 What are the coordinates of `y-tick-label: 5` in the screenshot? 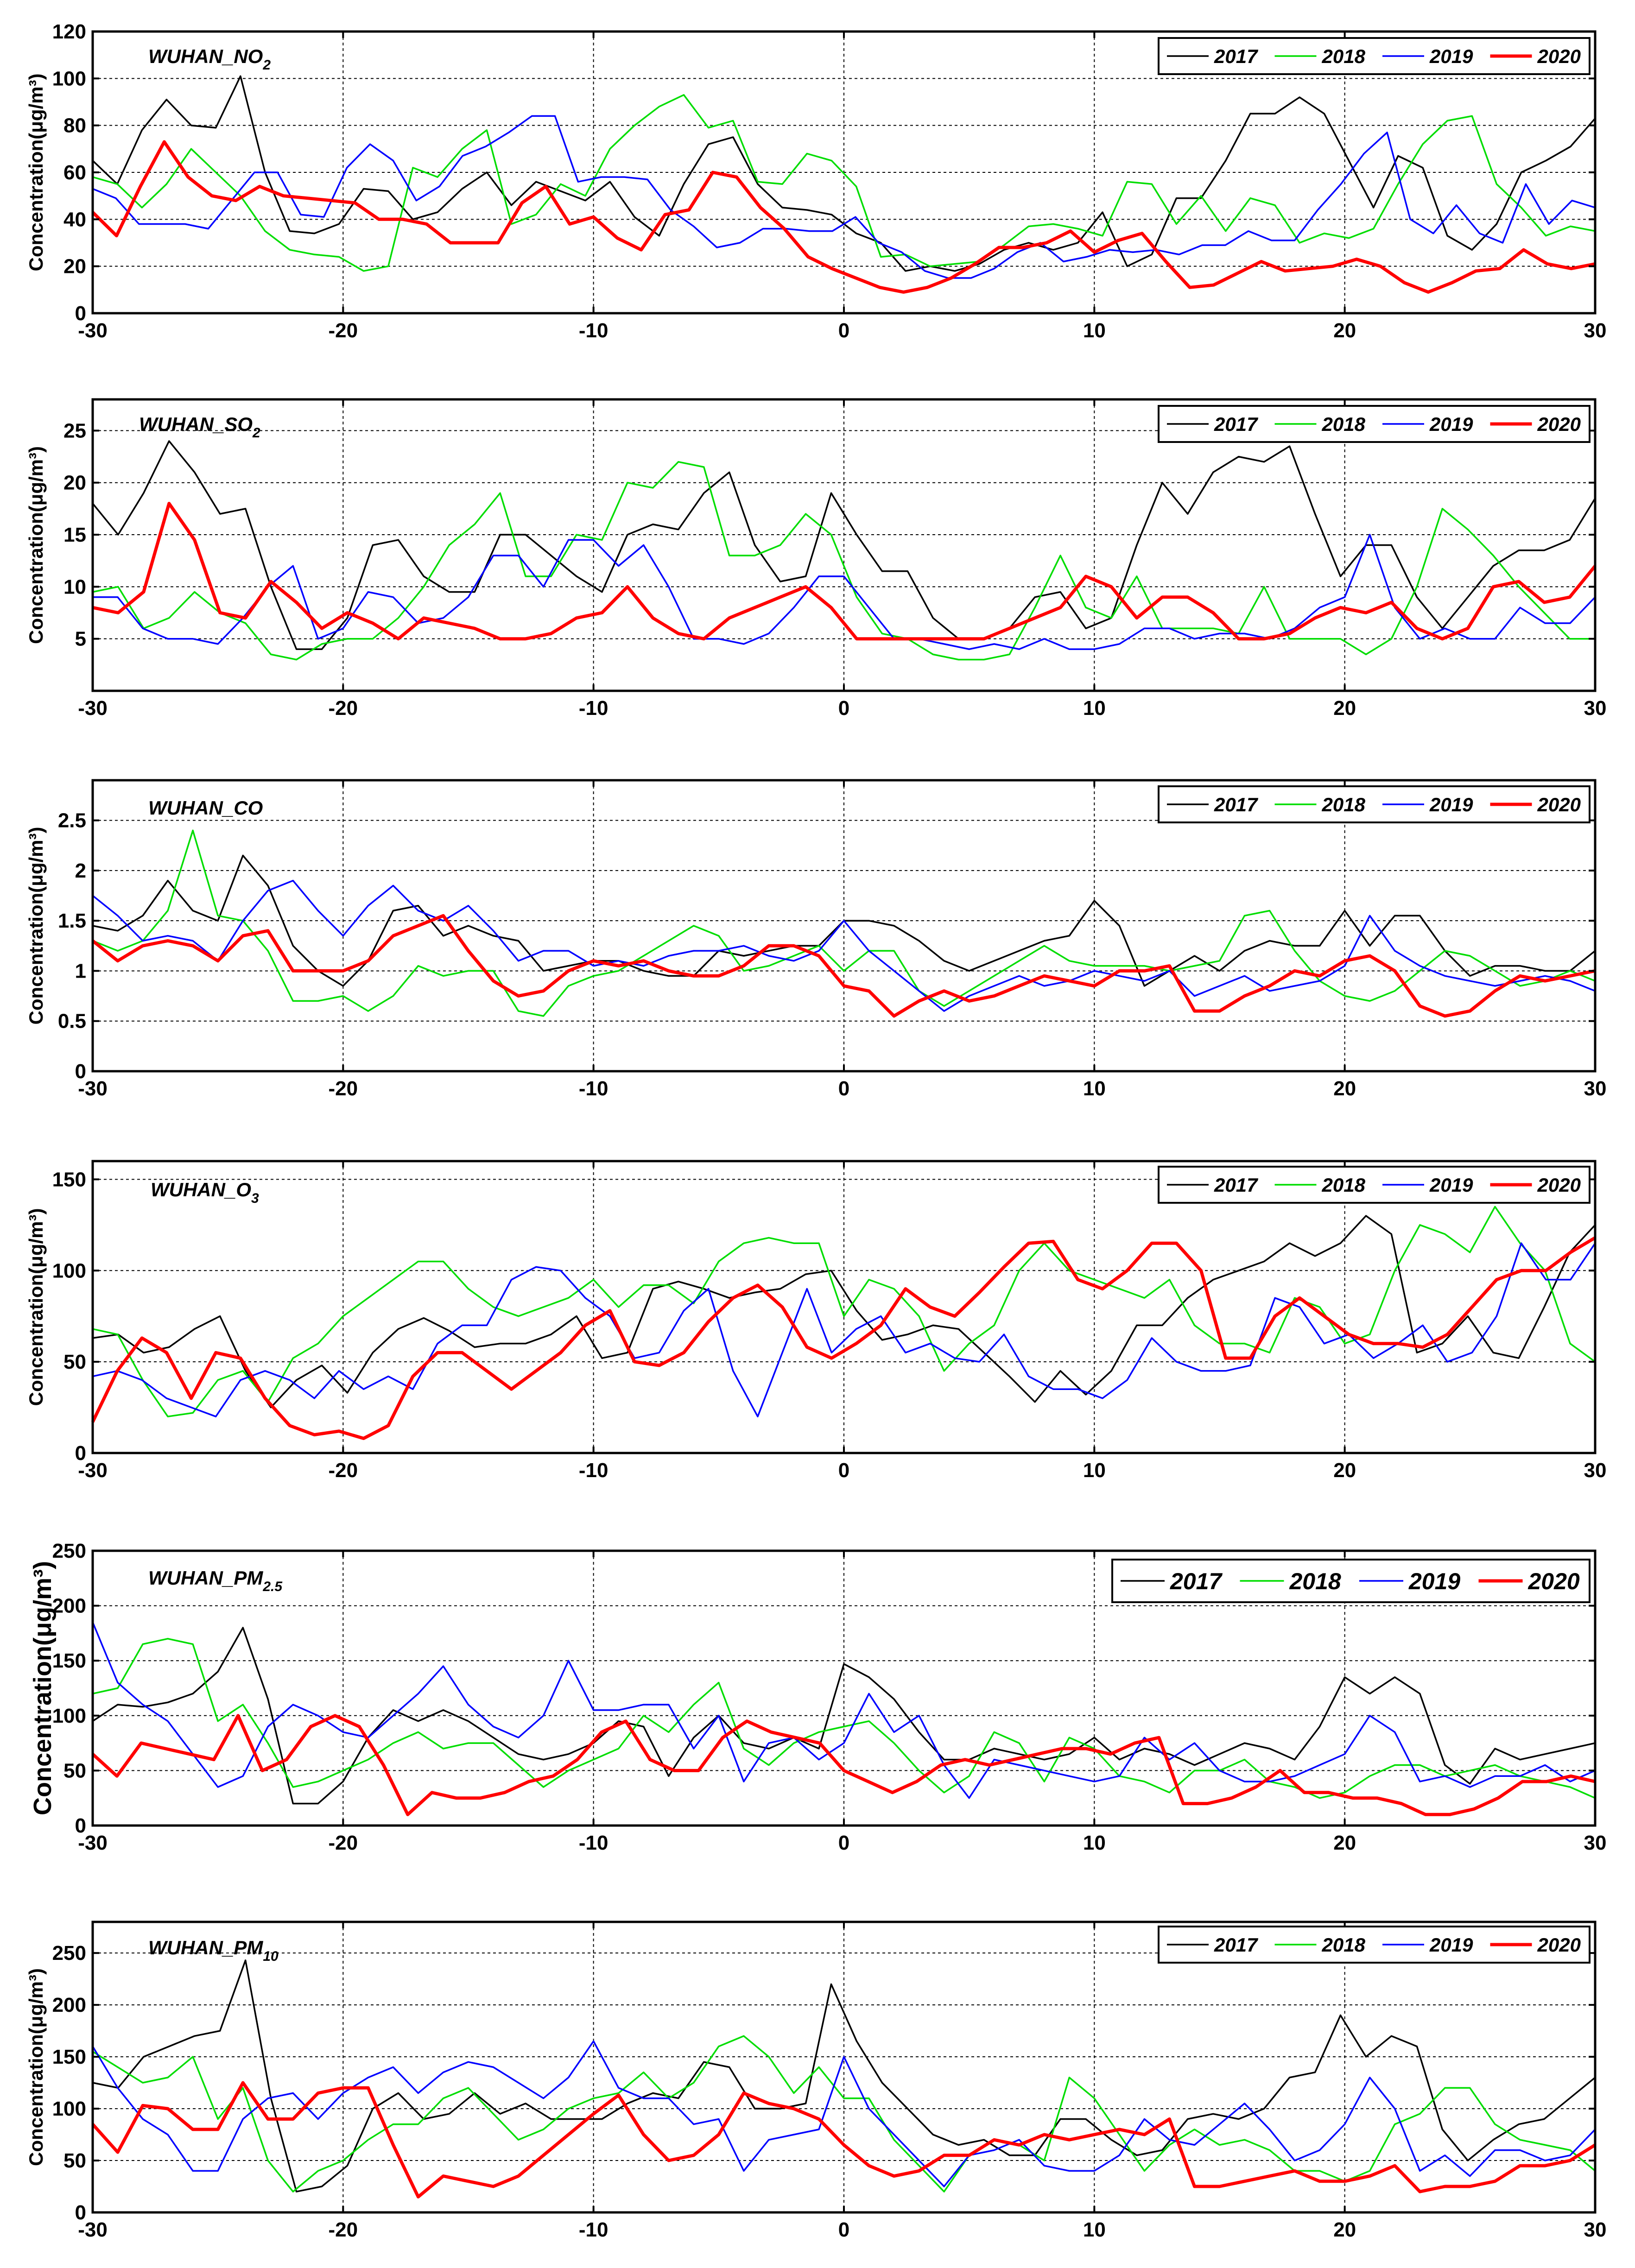 It's located at (80, 639).